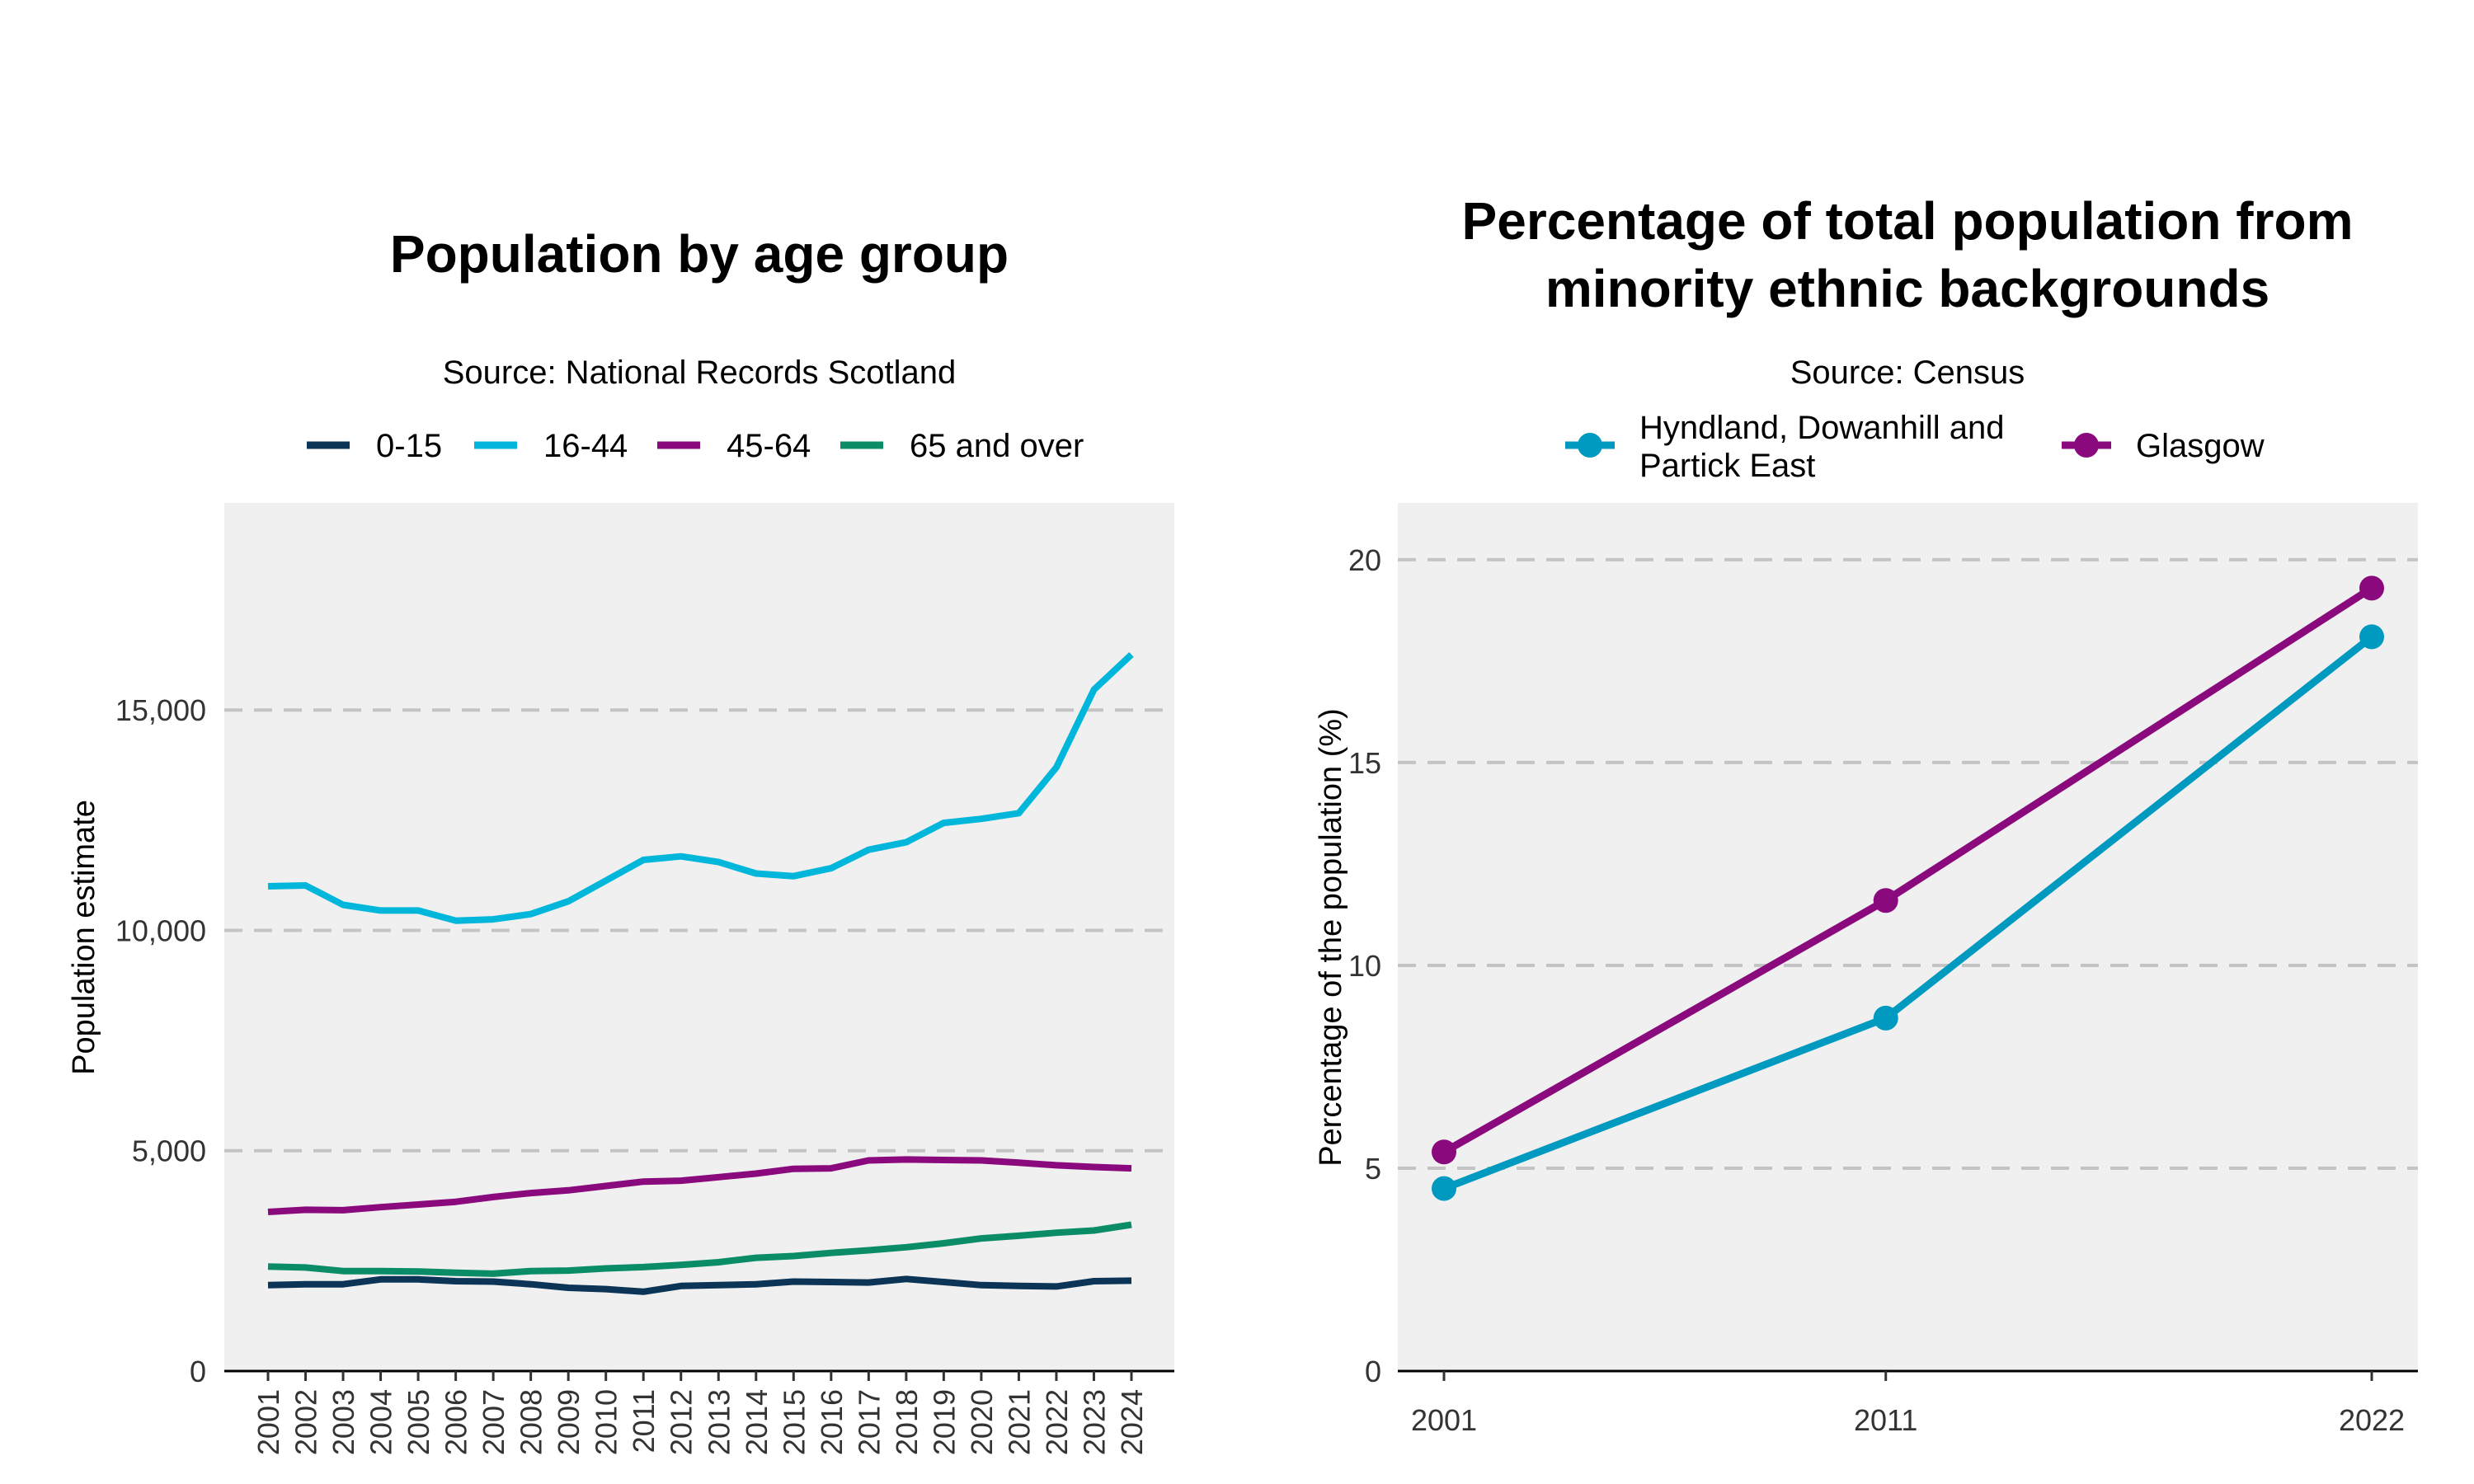 The image size is (2474, 1484). What do you see at coordinates (794, 1422) in the screenshot?
I see `x-tick-label: 2015` at bounding box center [794, 1422].